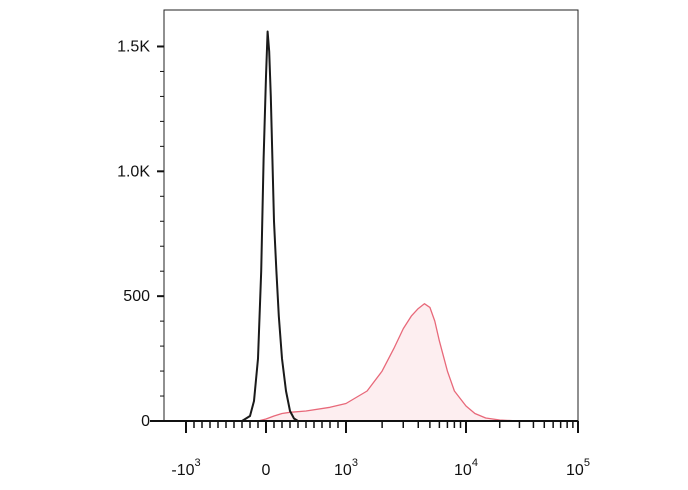 This screenshot has width=688, height=490. What do you see at coordinates (133, 46) in the screenshot?
I see `y-tick-label-3: 1.5K` at bounding box center [133, 46].